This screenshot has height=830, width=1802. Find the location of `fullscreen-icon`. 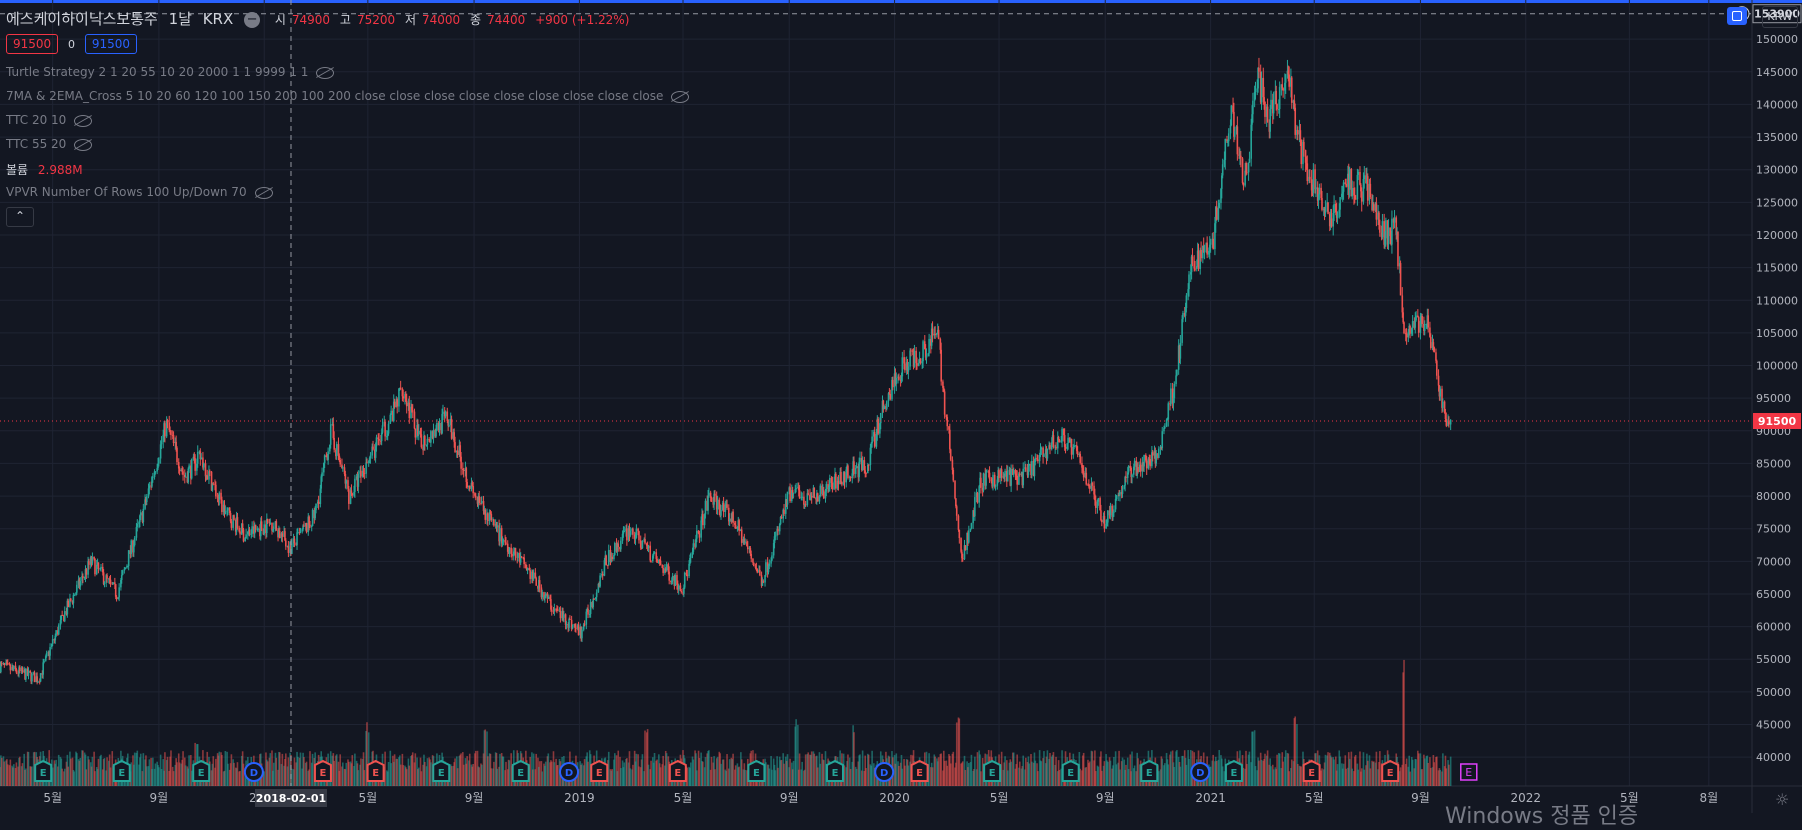

fullscreen-icon is located at coordinates (1737, 16).